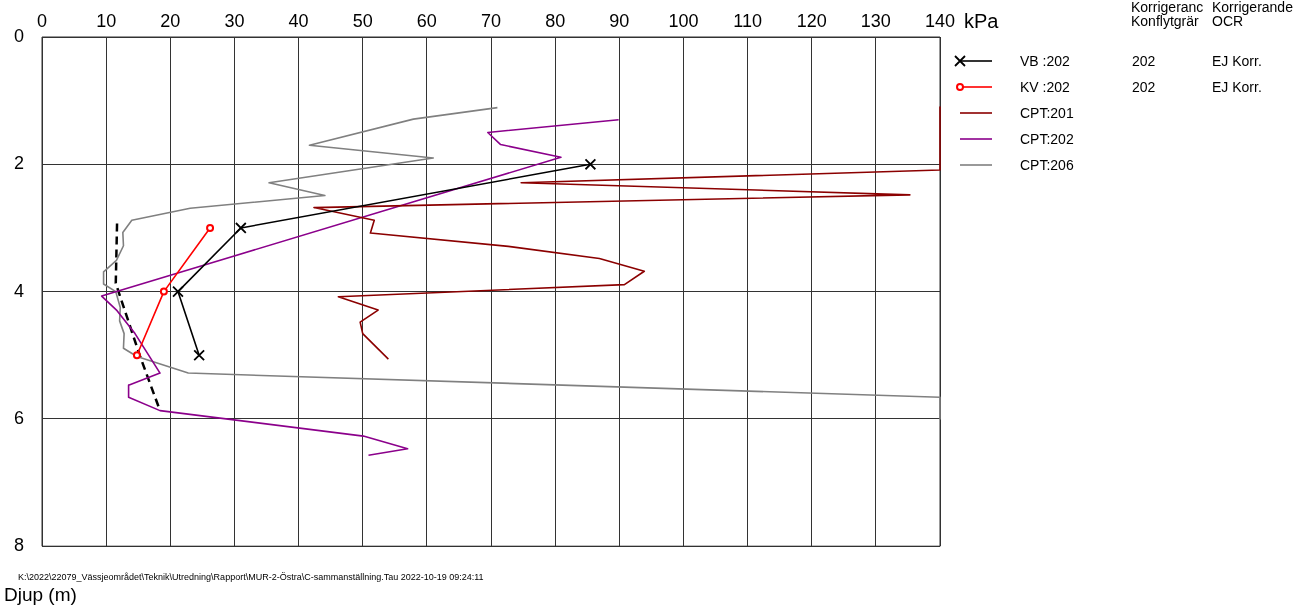  Describe the element at coordinates (40, 595) in the screenshot. I see `y-axis-title: Djup (m)` at that location.